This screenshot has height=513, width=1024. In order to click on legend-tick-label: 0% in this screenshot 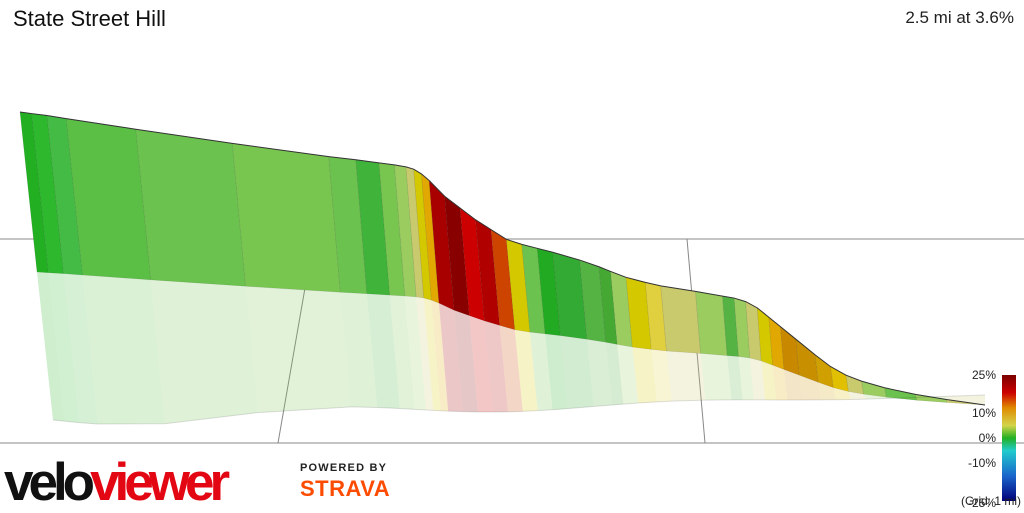, I will do `click(988, 438)`.